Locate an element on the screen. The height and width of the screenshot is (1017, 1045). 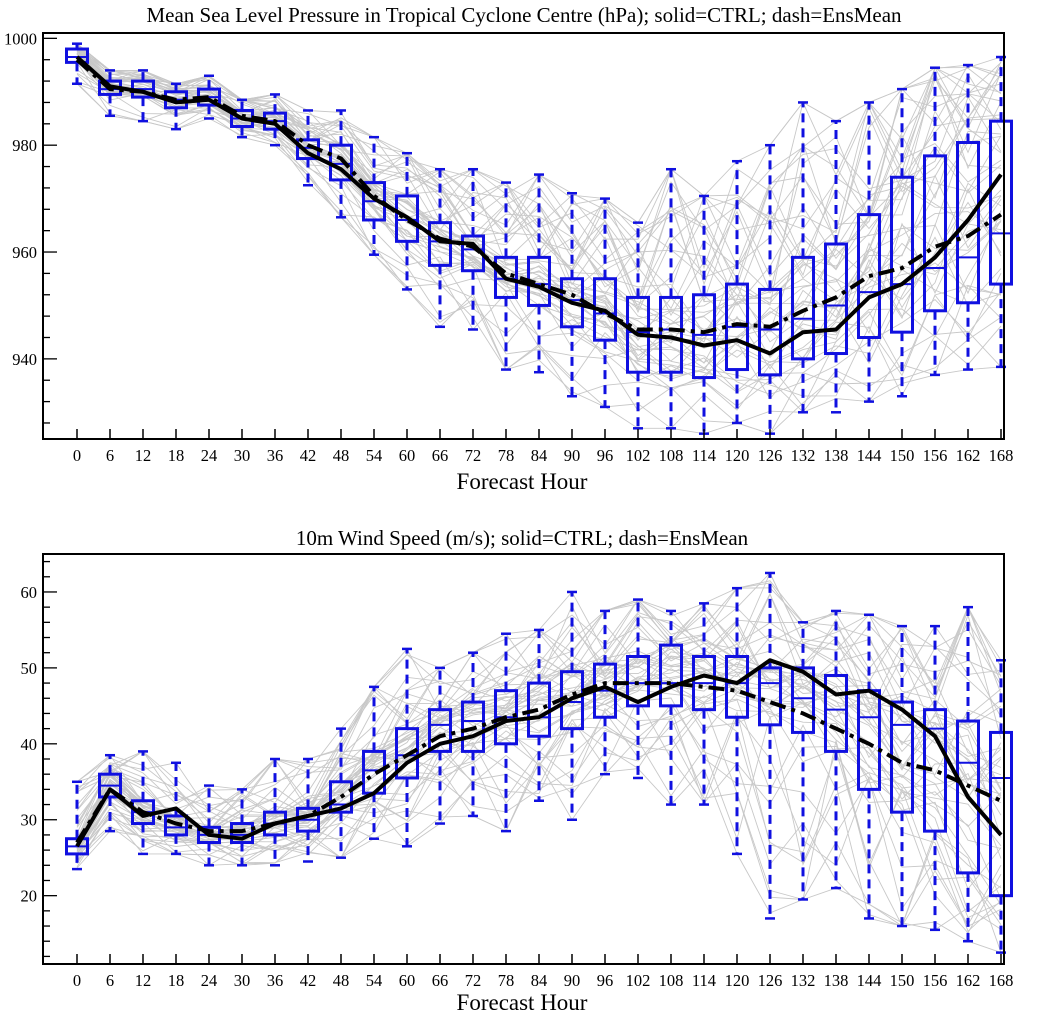
wind-x-tick-label: 156 is located at coordinates (935, 980).